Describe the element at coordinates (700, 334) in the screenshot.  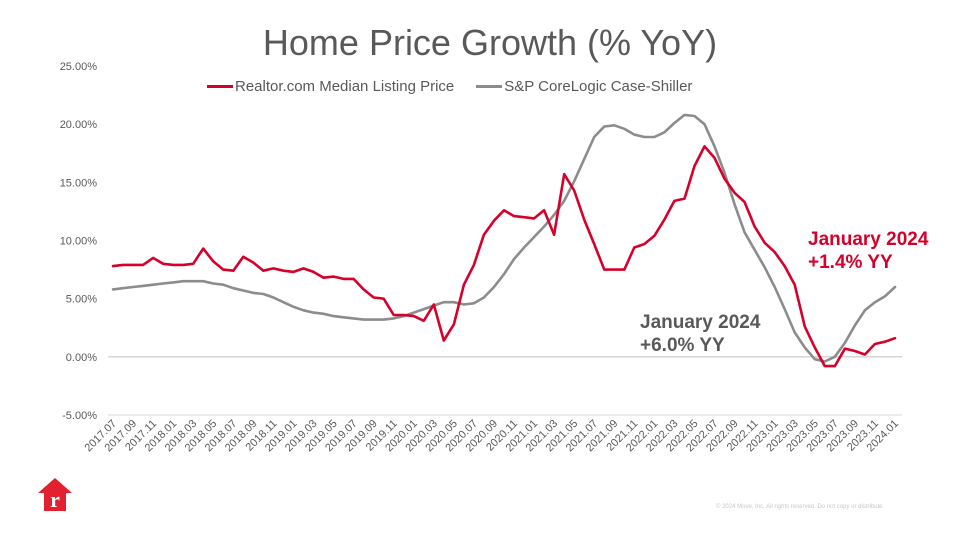
I see `annotation-case-shiller-jan-2024: January 2024 +6.0% YY` at that location.